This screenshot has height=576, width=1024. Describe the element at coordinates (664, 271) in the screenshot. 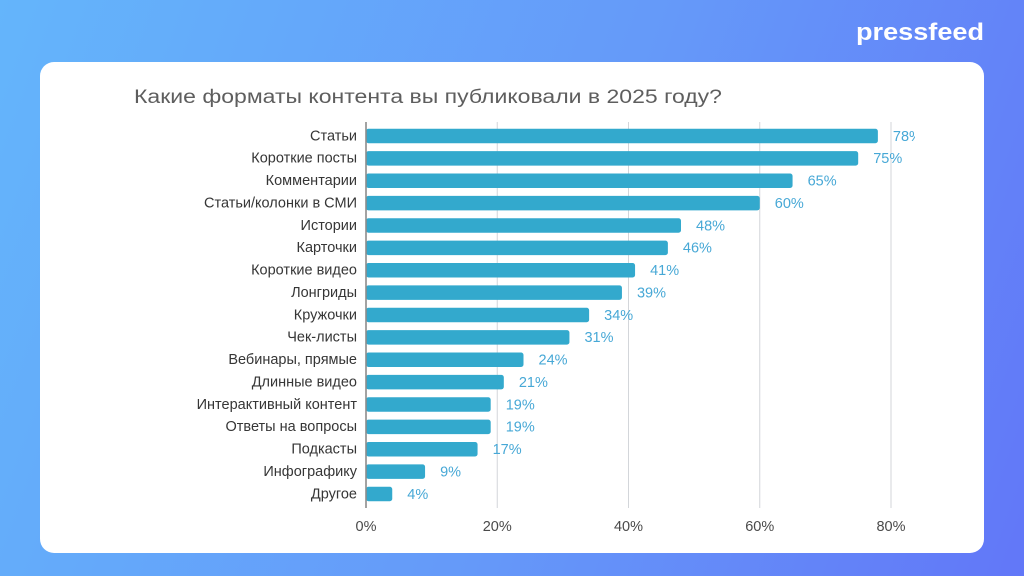

I see `value-label: 41%` at that location.